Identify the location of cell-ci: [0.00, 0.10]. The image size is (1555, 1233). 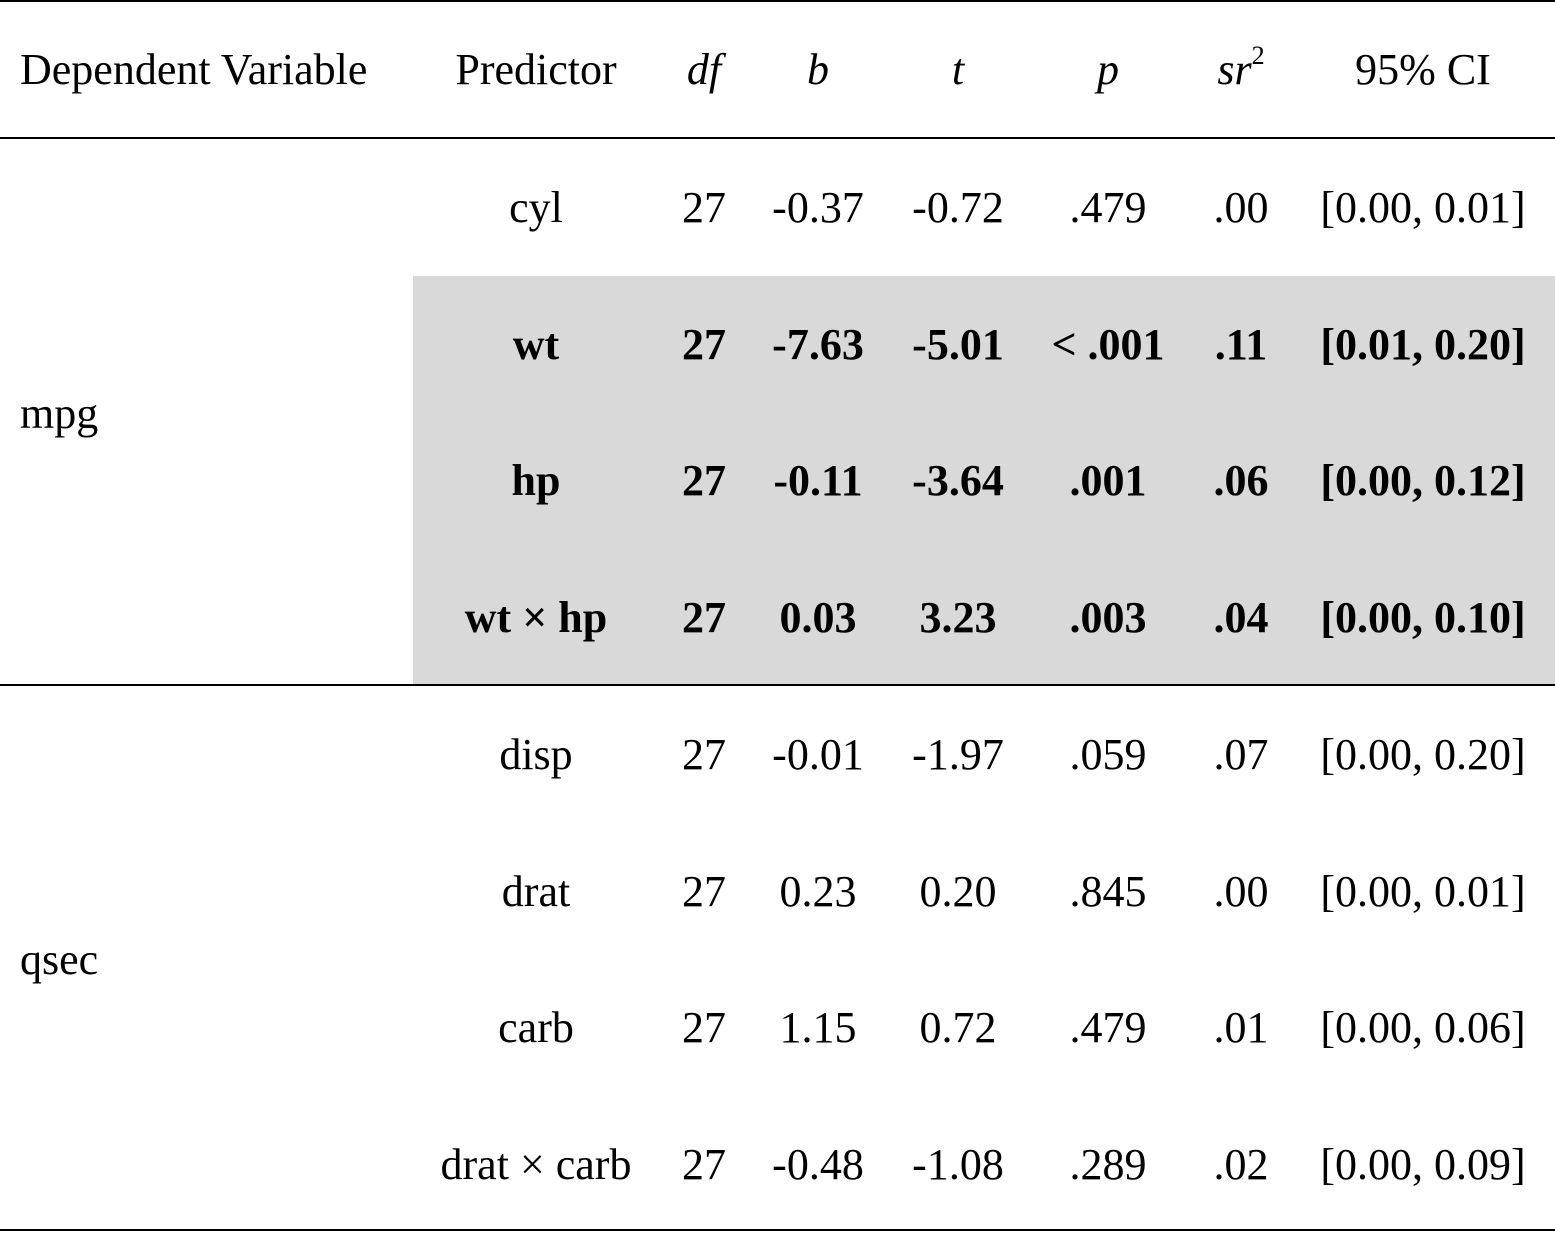
(1423, 617).